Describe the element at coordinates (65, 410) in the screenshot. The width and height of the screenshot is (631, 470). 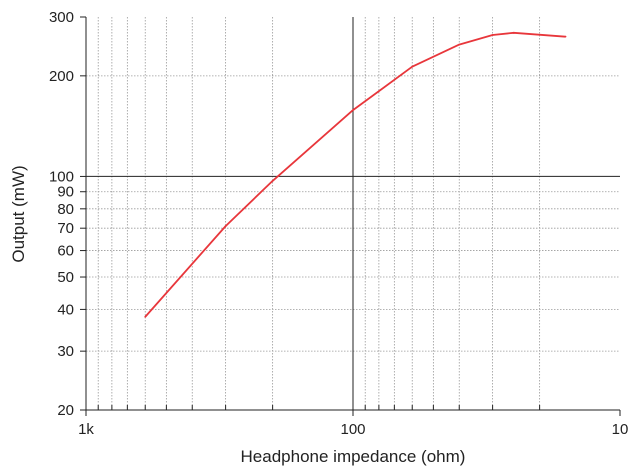
I see `y-tick-label: 20` at that location.